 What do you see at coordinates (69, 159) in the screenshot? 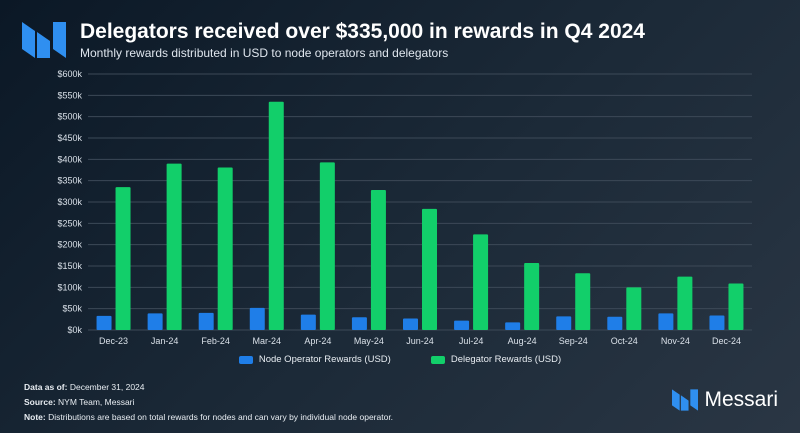
I see `y-tick-label: $400k` at bounding box center [69, 159].